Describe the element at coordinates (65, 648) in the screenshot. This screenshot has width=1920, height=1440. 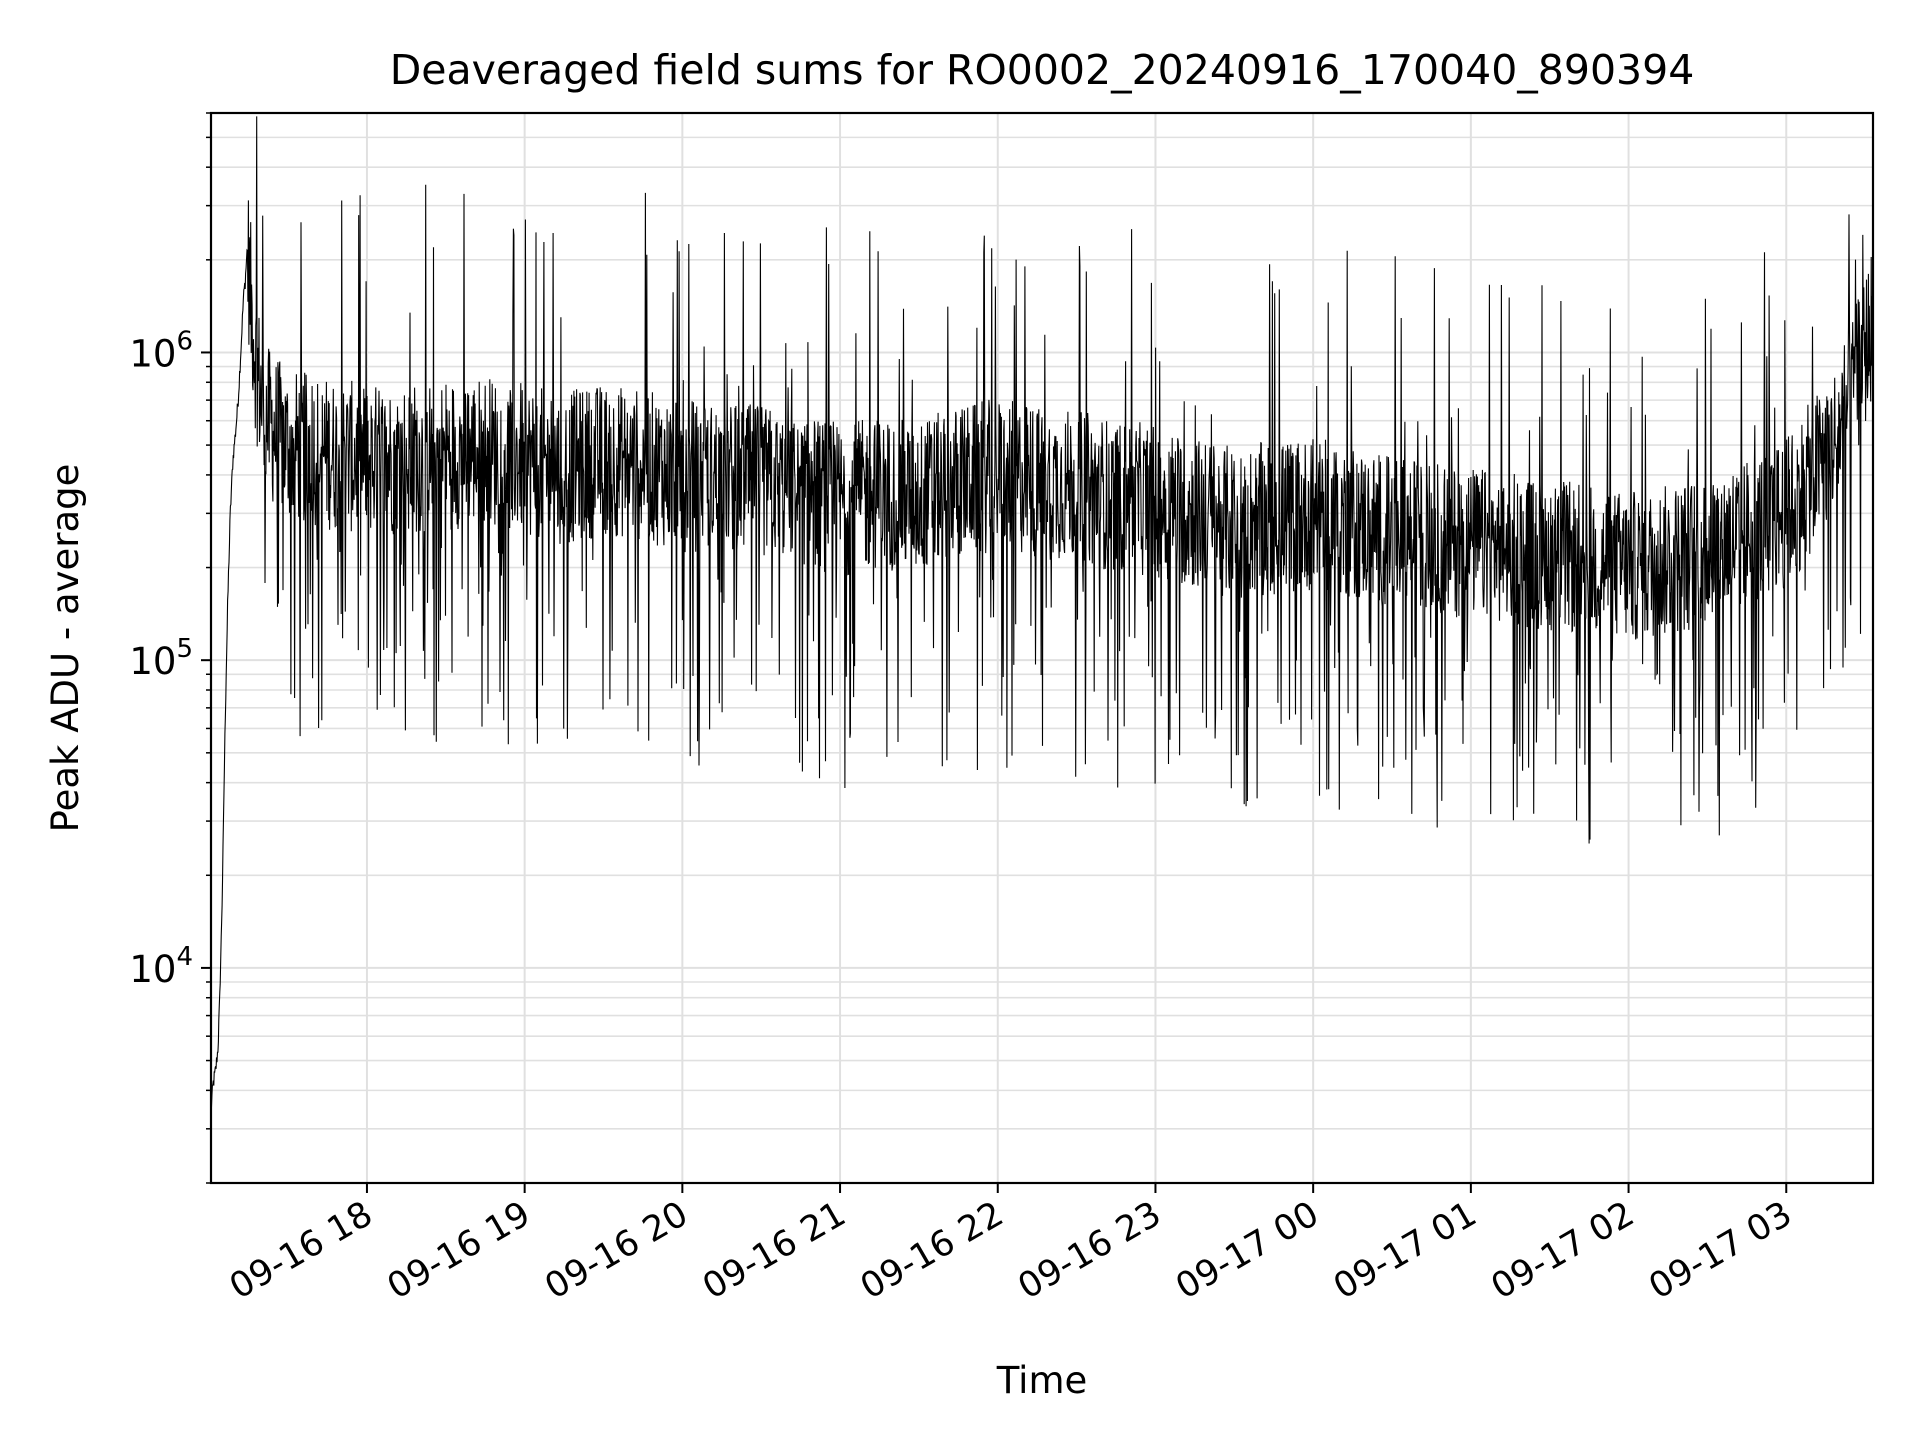
I see `y-axis-label: Peak ADU - average` at that location.